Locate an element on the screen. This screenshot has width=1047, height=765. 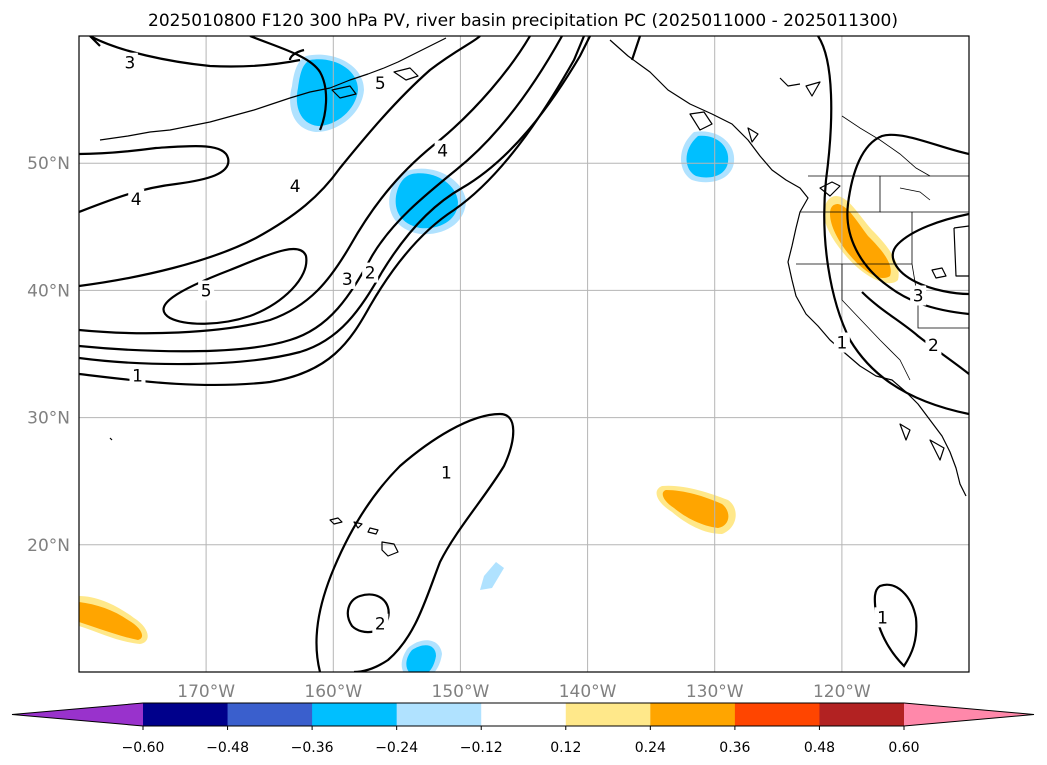
colorbar-tick-label: 0.60 is located at coordinates (903, 748).